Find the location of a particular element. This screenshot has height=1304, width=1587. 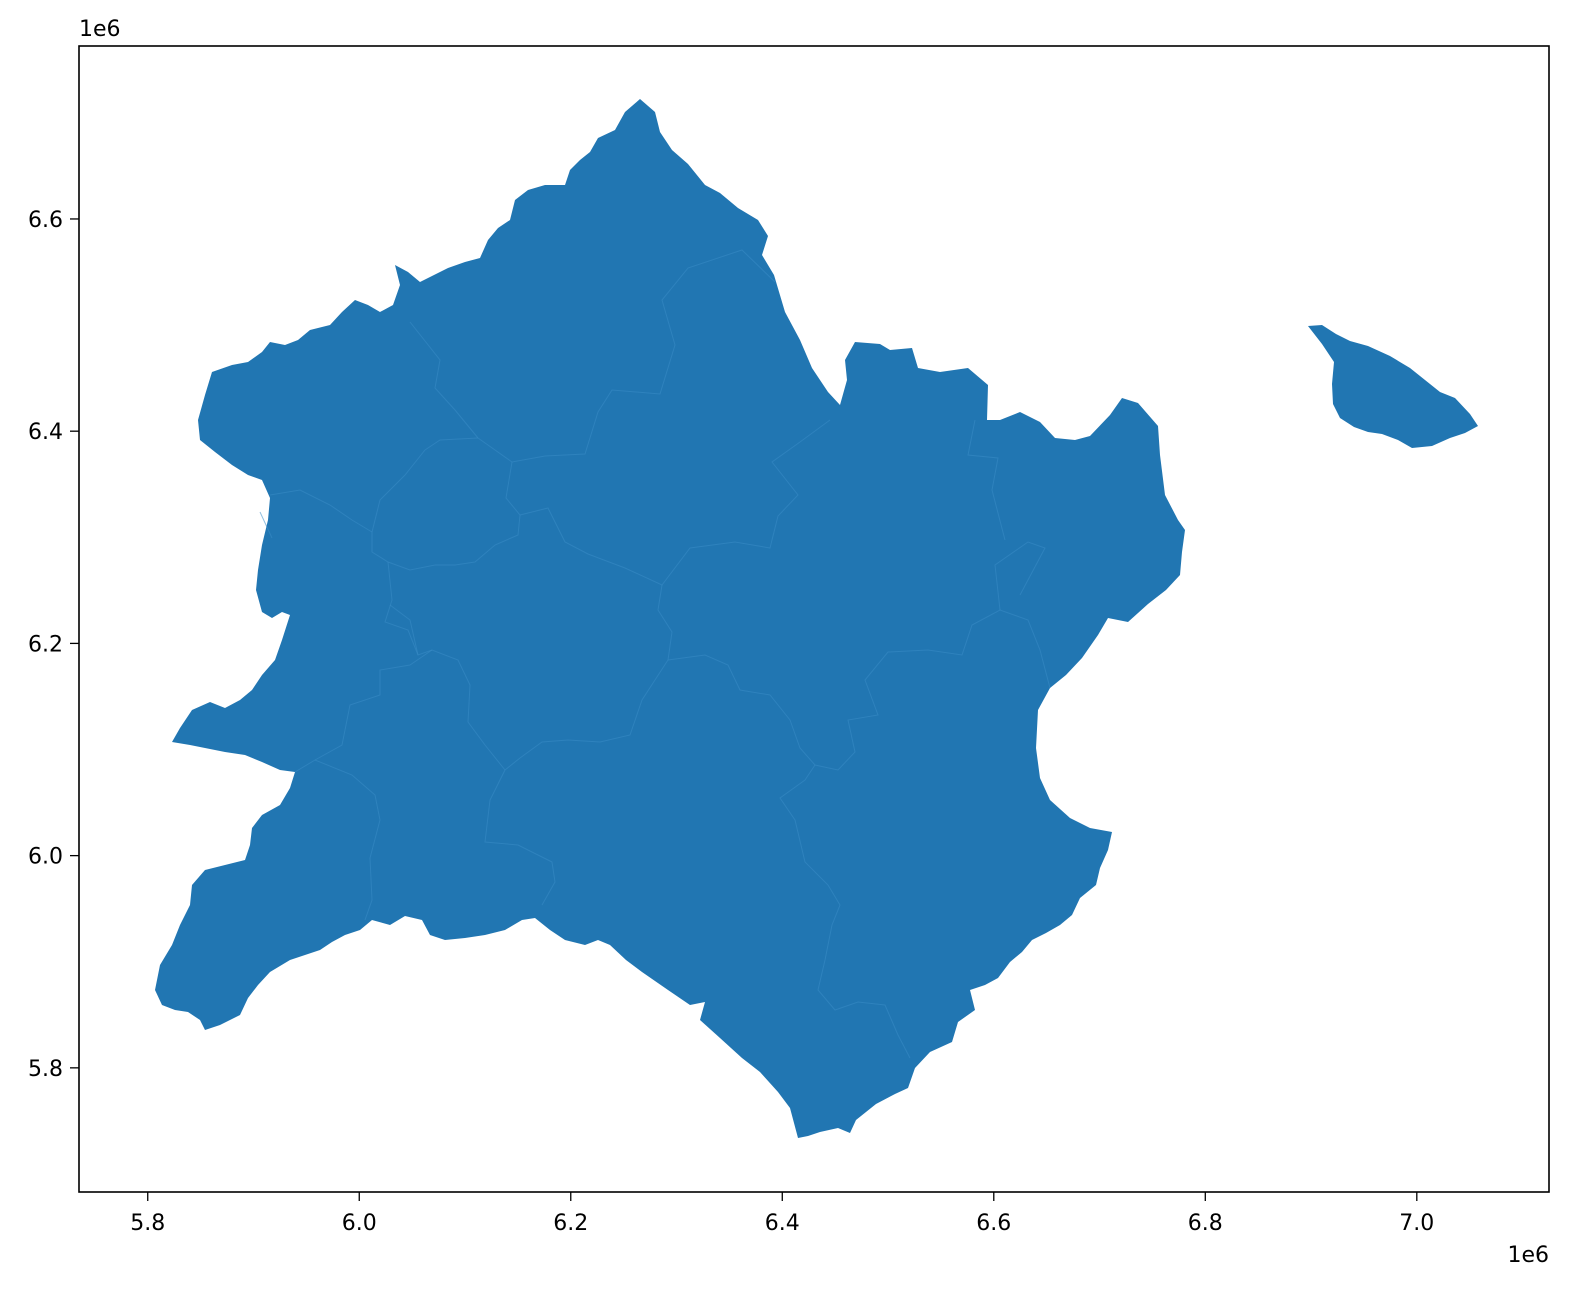

x-tick-label: 6.2 is located at coordinates (570, 1223).